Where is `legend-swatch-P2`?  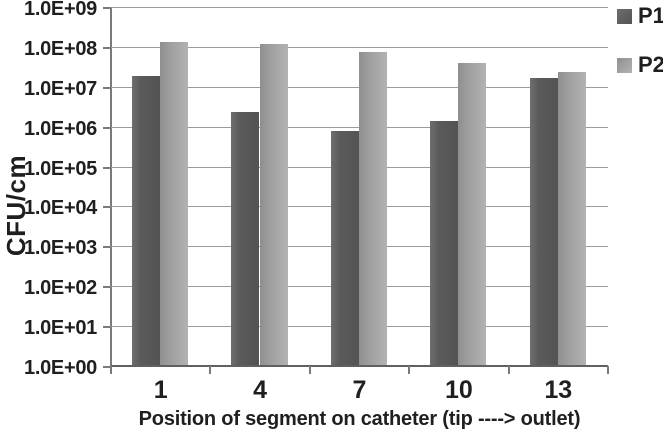 legend-swatch-P2 is located at coordinates (624, 65).